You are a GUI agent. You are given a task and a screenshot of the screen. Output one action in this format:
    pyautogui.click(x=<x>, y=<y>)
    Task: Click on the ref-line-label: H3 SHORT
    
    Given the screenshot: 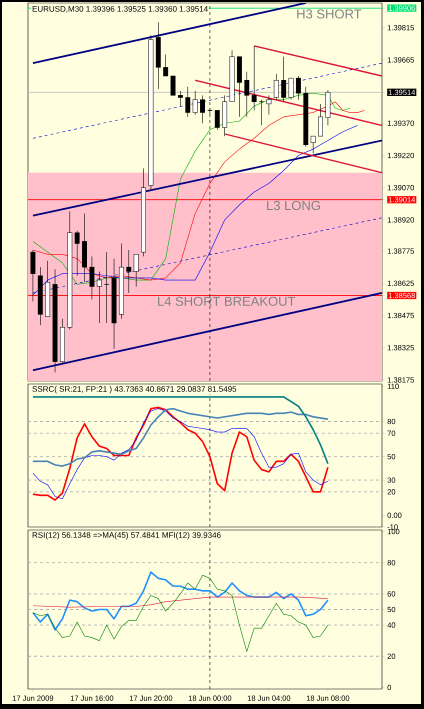 What is the action you would take?
    pyautogui.click(x=329, y=14)
    